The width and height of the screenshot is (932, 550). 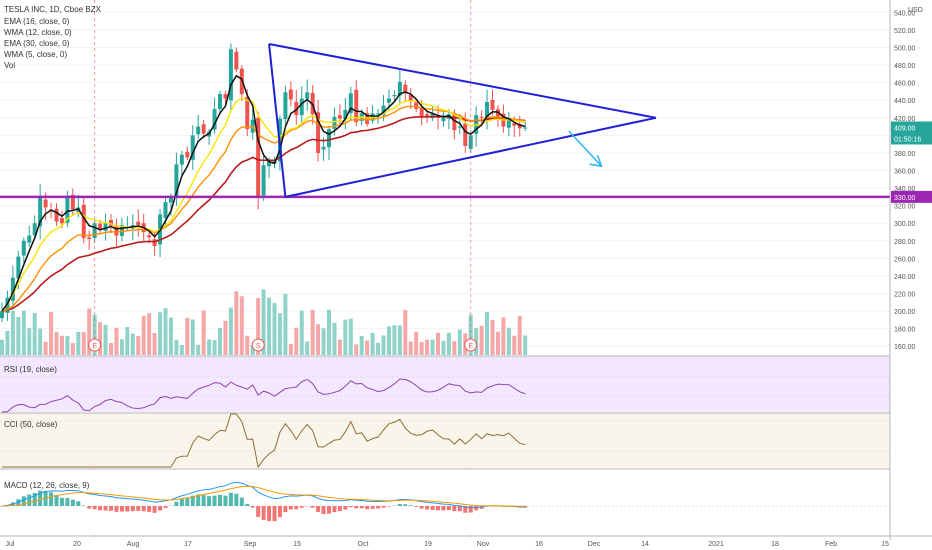 What do you see at coordinates (77, 544) in the screenshot?
I see `time-tick-label: 20` at bounding box center [77, 544].